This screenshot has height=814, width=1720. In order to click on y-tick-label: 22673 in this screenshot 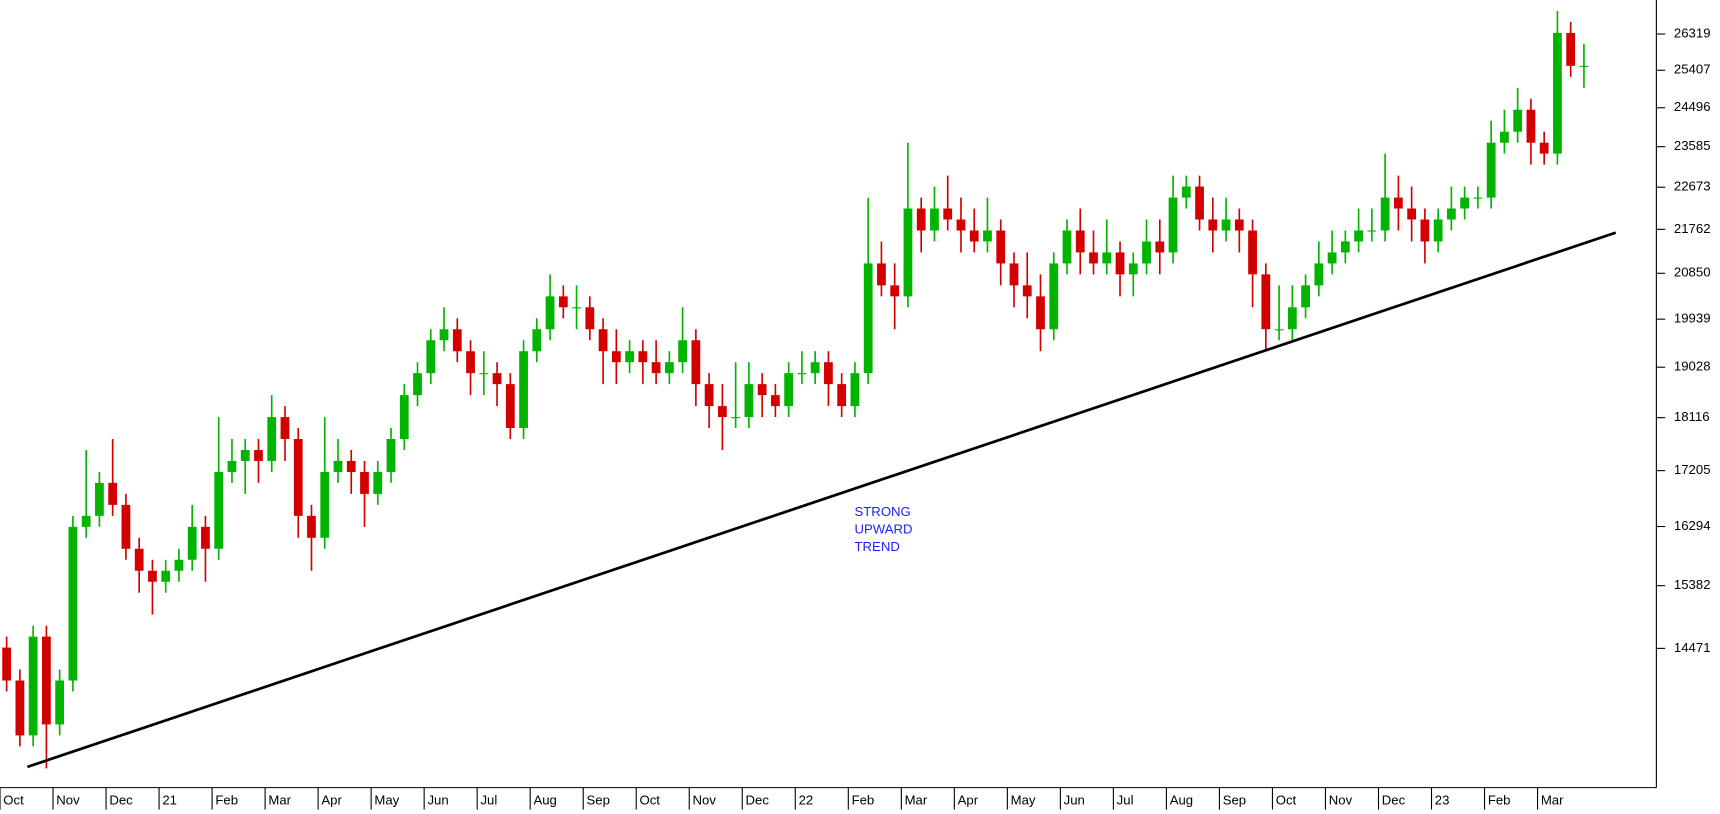, I will do `click(1692, 186)`.